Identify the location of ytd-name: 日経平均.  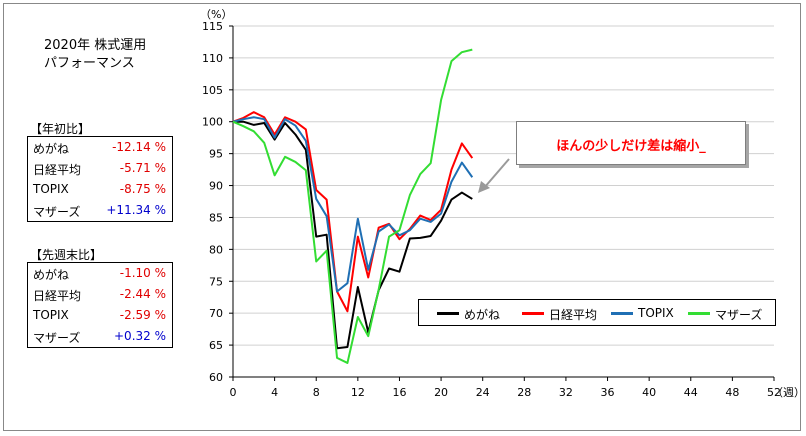
(57, 170).